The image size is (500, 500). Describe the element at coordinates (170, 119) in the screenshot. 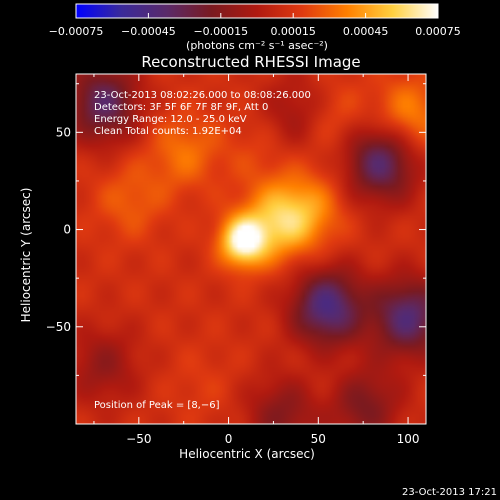

I see `annotation-line: Energy Range: 12.0 - 25.0 keV` at that location.